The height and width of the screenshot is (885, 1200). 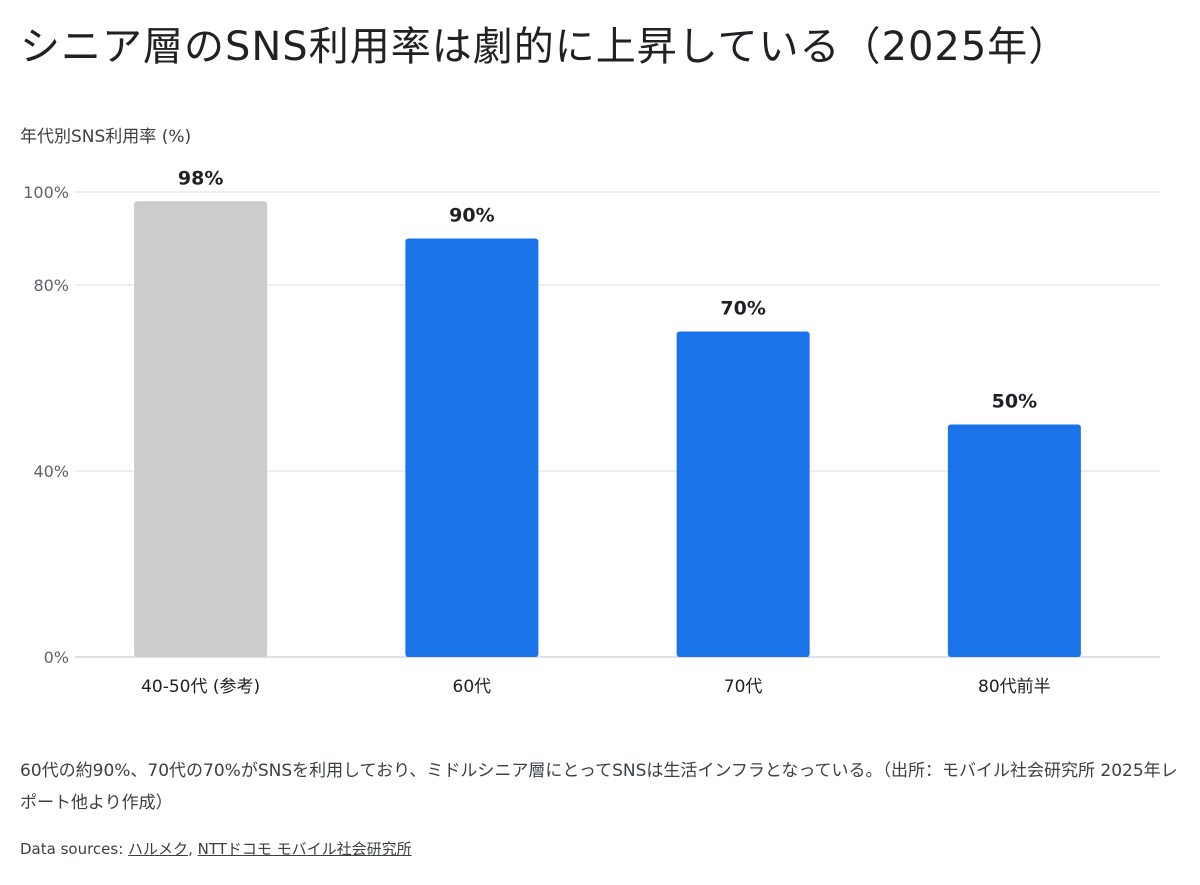 I want to click on y-tick-label: 40%, so click(x=51, y=471).